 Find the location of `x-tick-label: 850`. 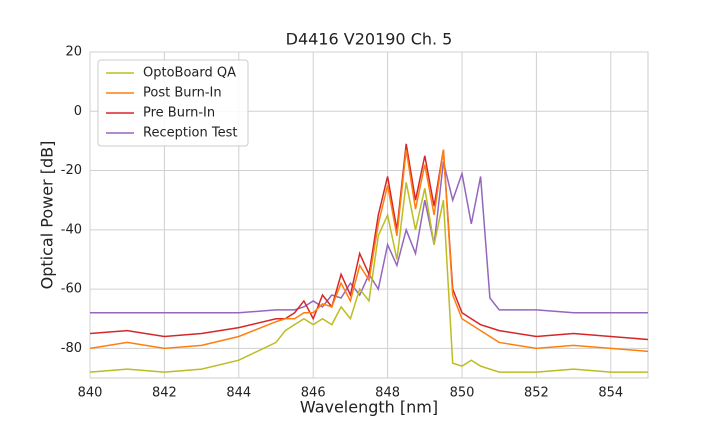

x-tick-label: 850 is located at coordinates (462, 393).